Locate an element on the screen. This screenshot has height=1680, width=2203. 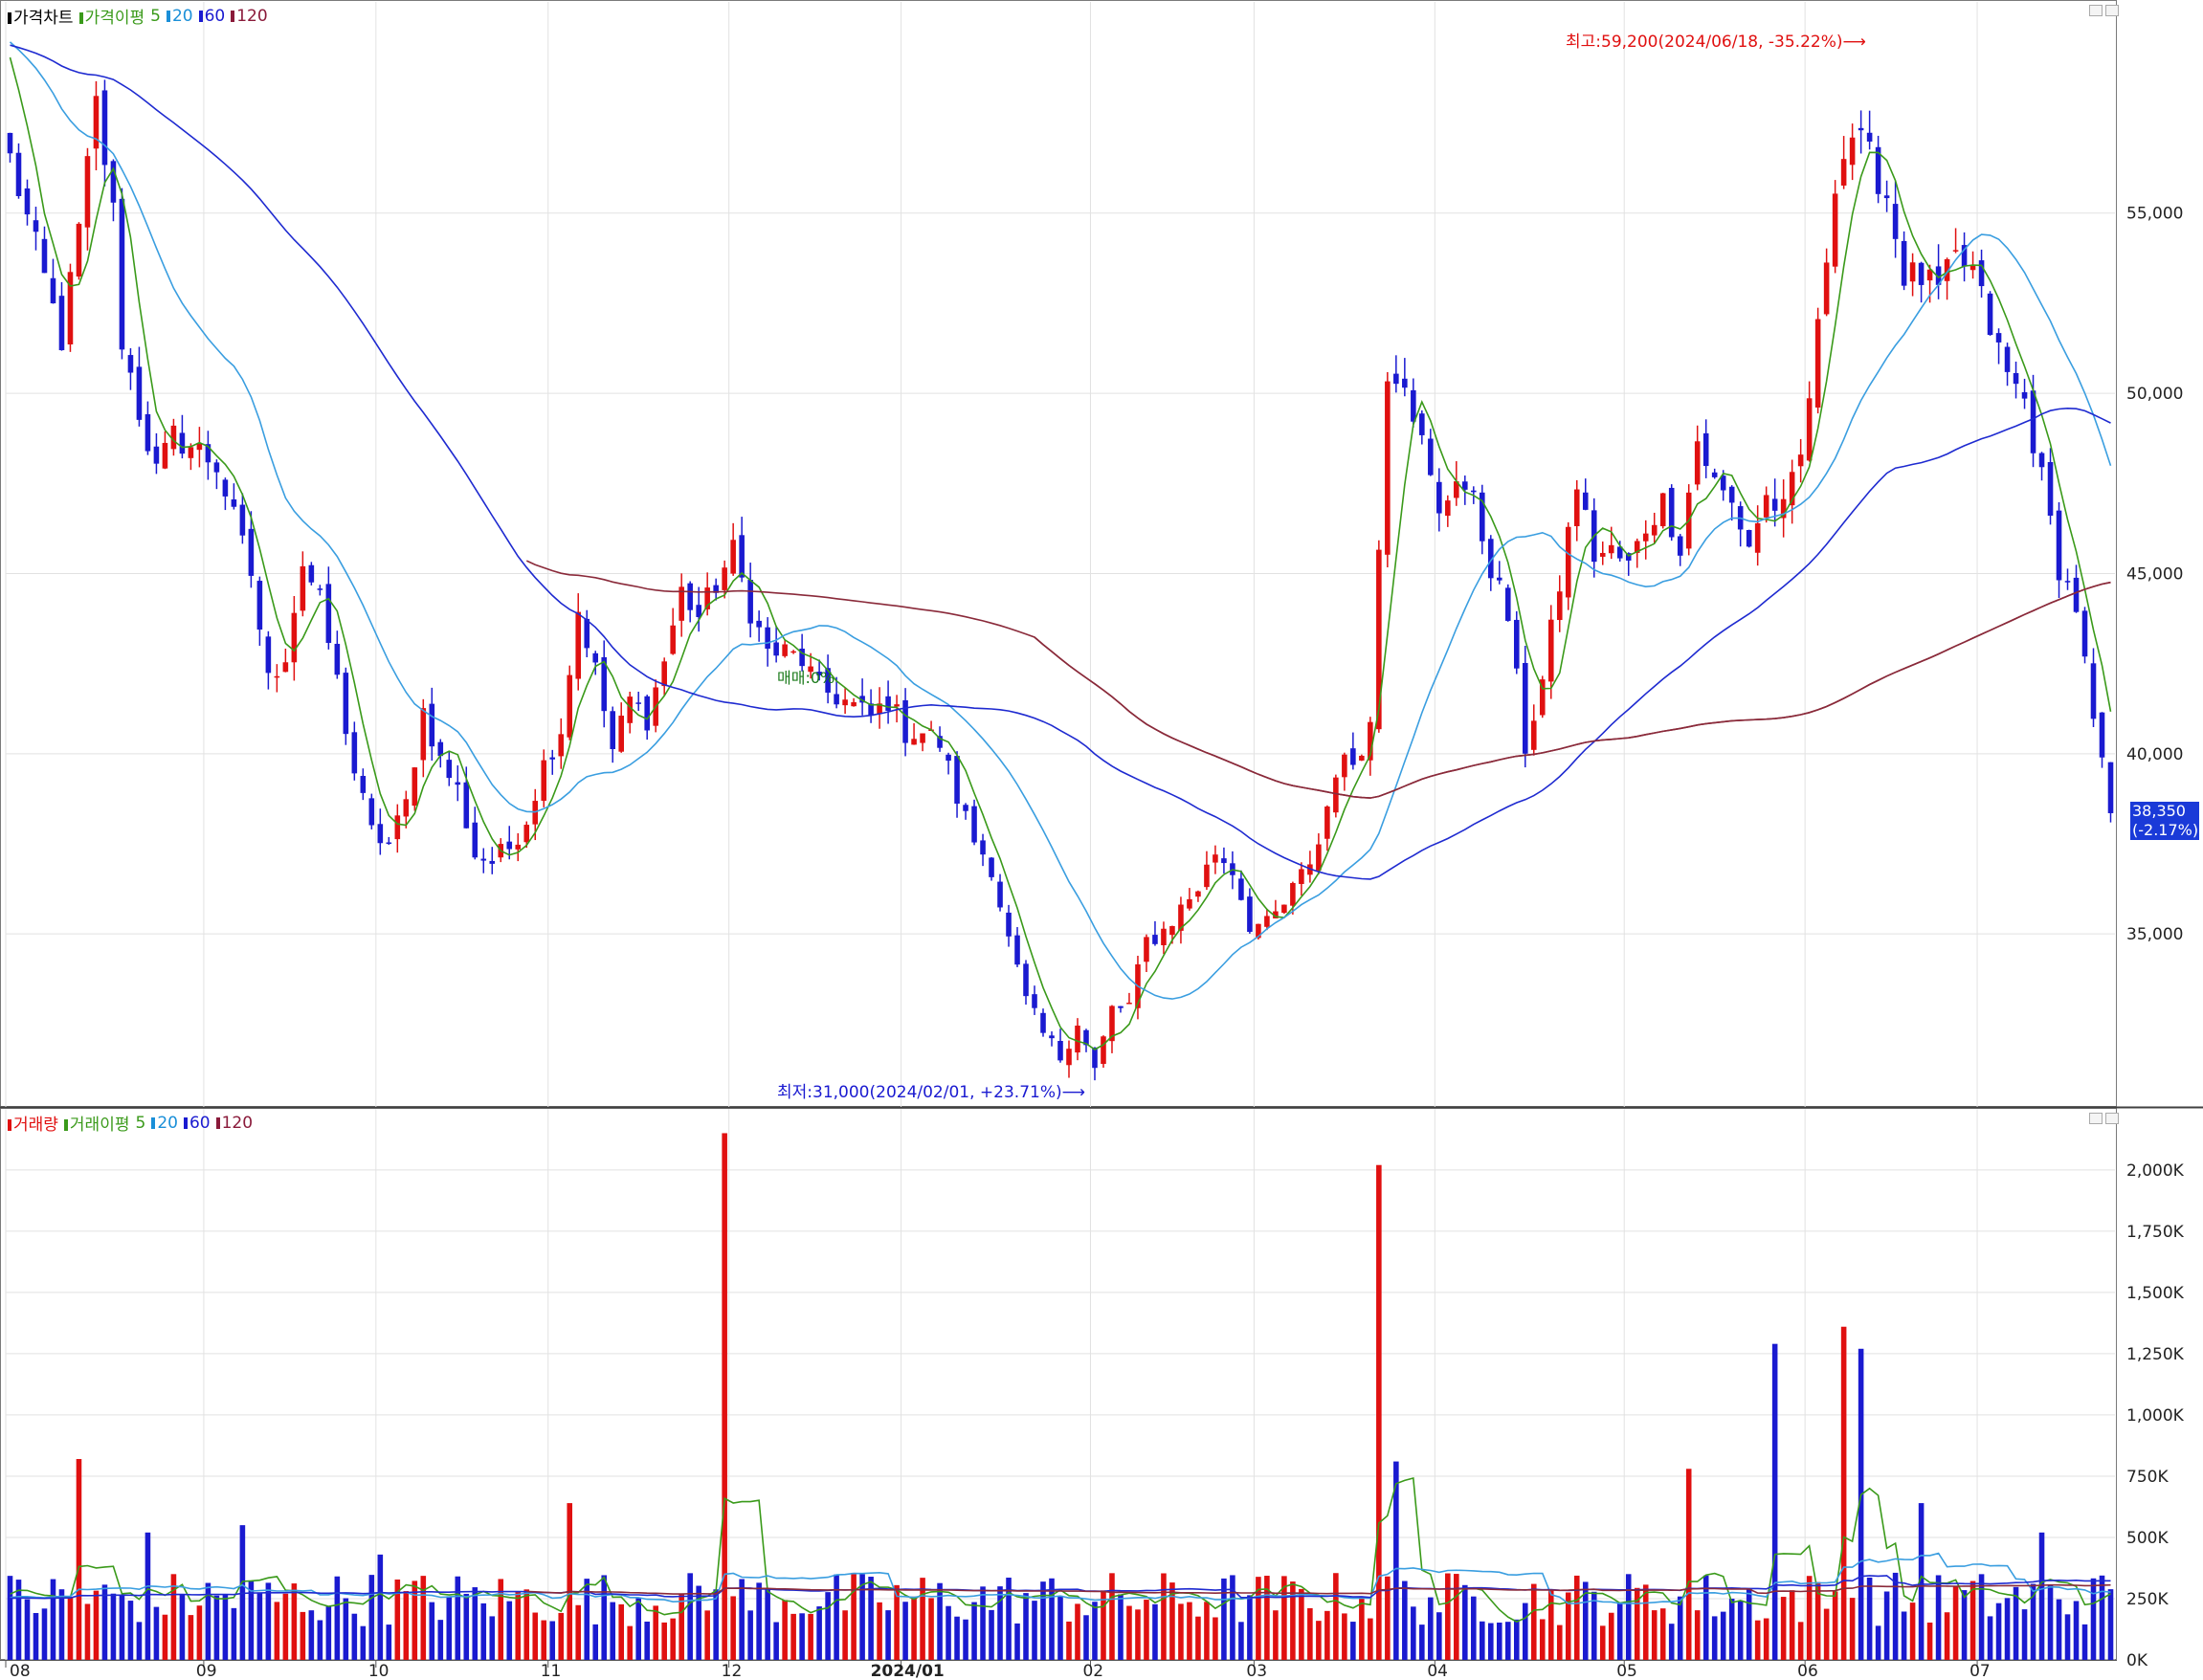
legend-volume: 거래량 is located at coordinates (33, 1123).